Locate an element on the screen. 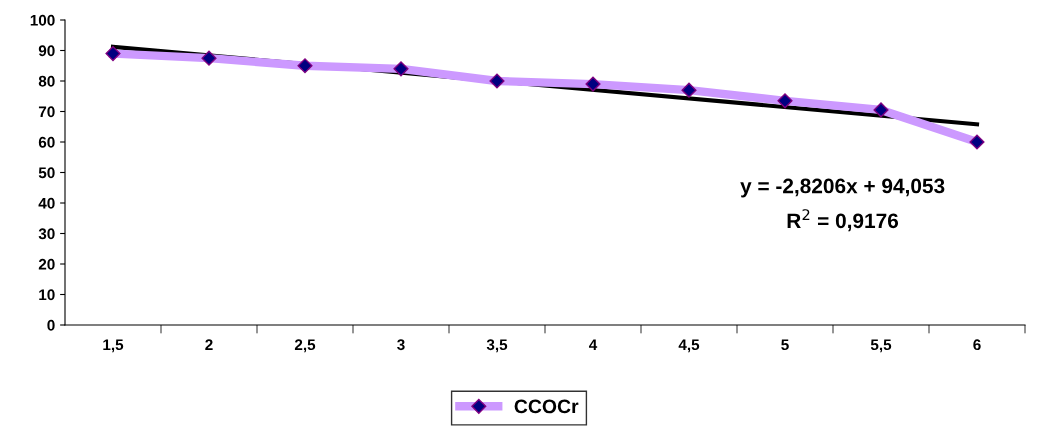 The image size is (1038, 439). x-tick-label: 5 is located at coordinates (785, 345).